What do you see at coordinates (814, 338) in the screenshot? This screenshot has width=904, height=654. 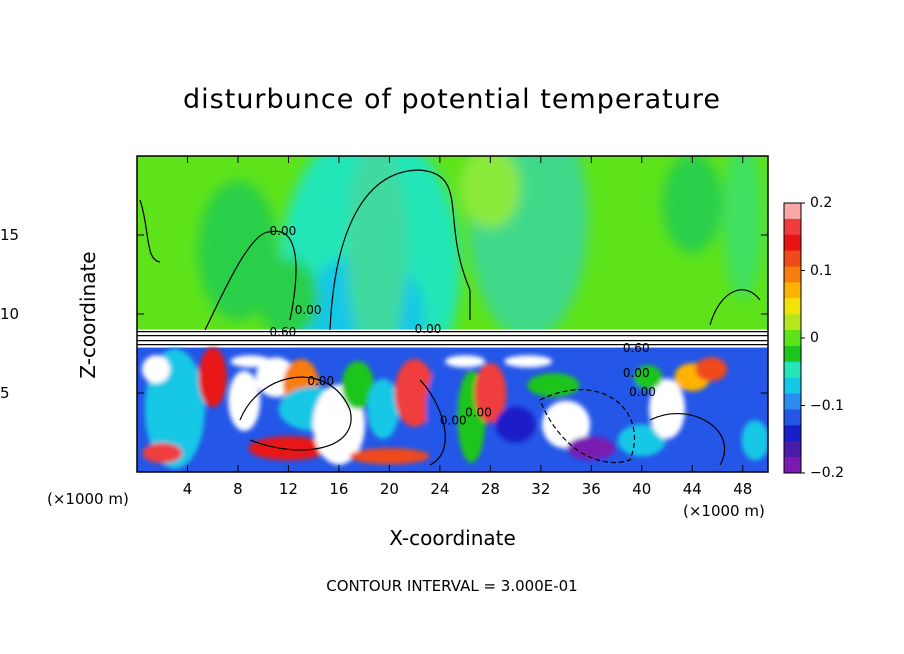 I see `colorbar-tick-label: 0` at bounding box center [814, 338].